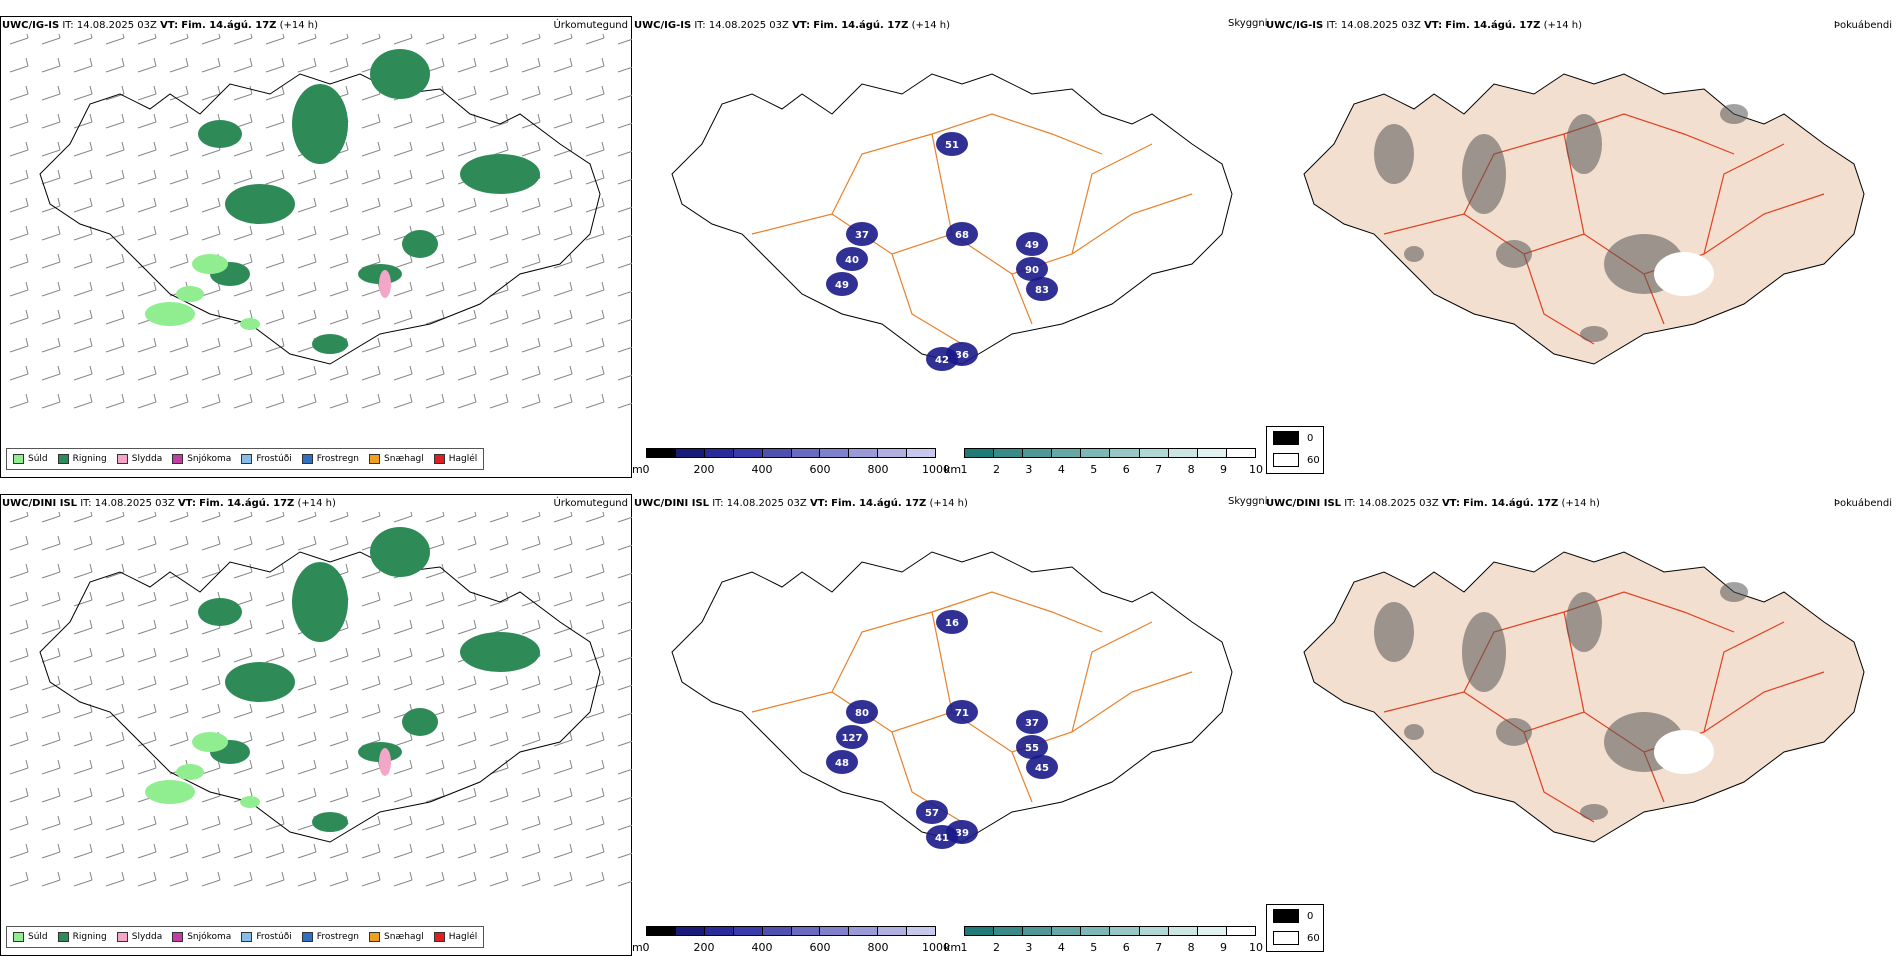  What do you see at coordinates (385, 284) in the screenshot?
I see `sleet-area` at bounding box center [385, 284].